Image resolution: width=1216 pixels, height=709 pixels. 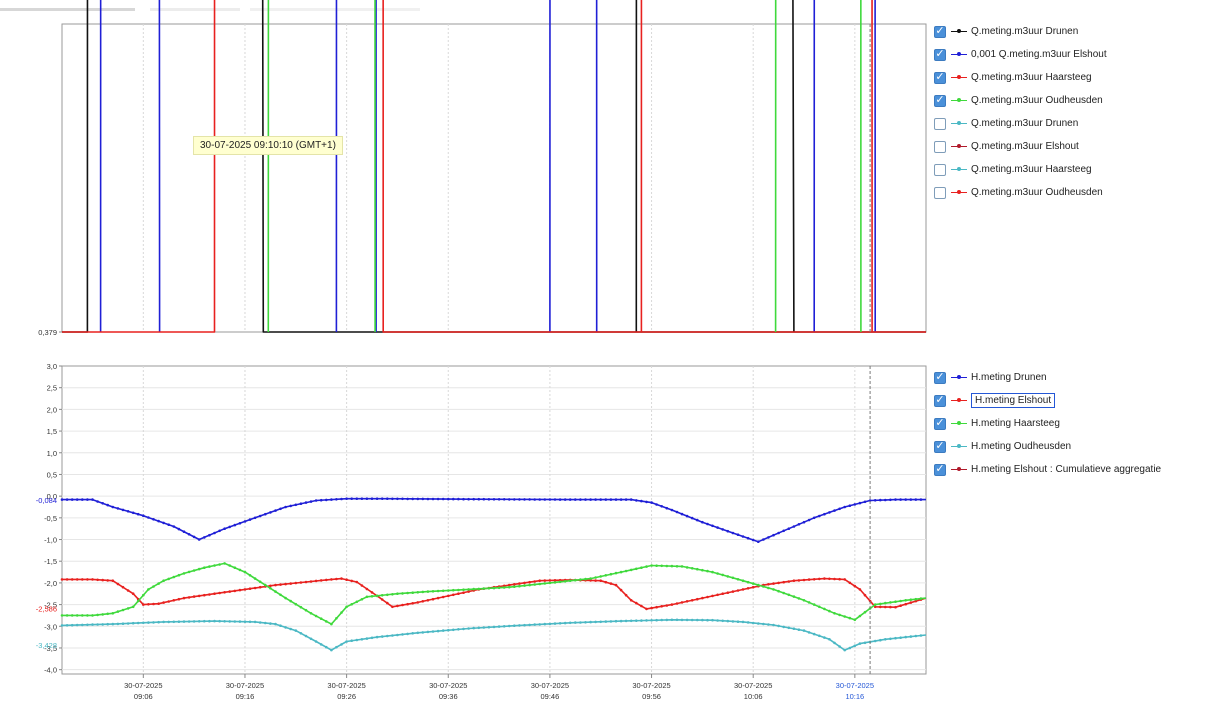 What do you see at coordinates (1047, 377) in the screenshot?
I see `legend-item: ✓ H.meting Drunen` at bounding box center [1047, 377].